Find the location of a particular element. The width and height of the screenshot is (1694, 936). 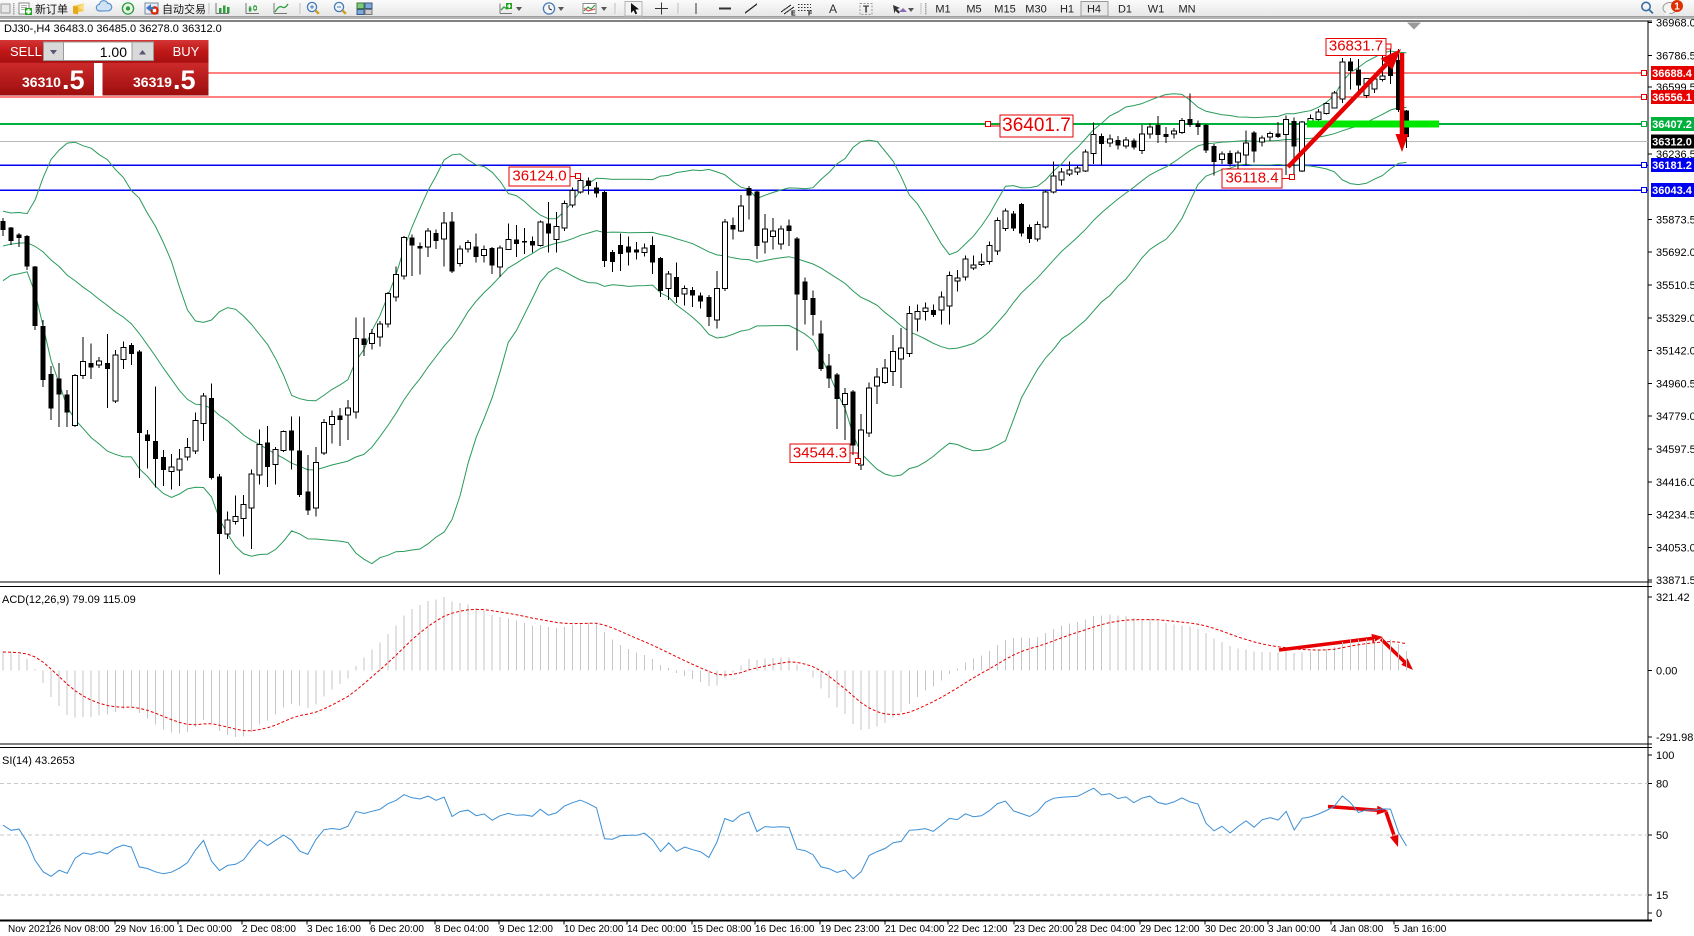

svg-text: 23 Dec 20:00 is located at coordinates (1044, 929).